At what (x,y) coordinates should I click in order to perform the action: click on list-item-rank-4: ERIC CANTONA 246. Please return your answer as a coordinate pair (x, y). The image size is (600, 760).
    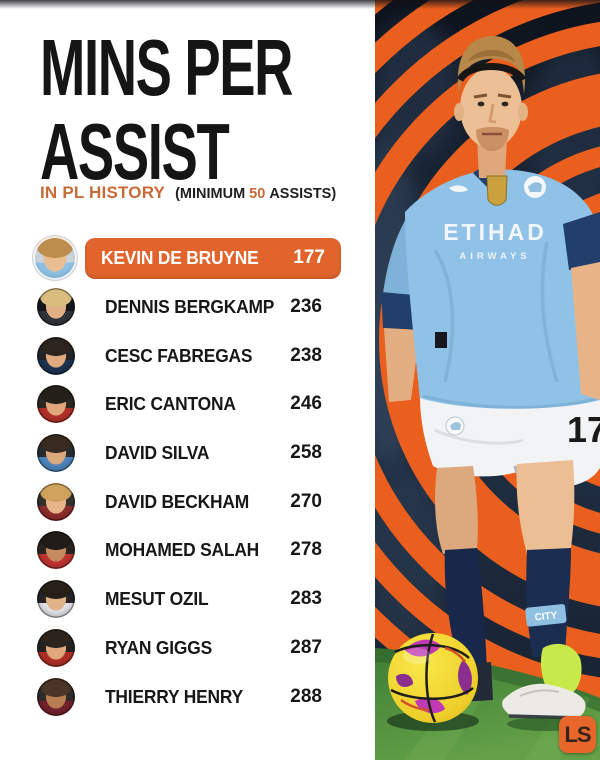
    Looking at the image, I should click on (170, 404).